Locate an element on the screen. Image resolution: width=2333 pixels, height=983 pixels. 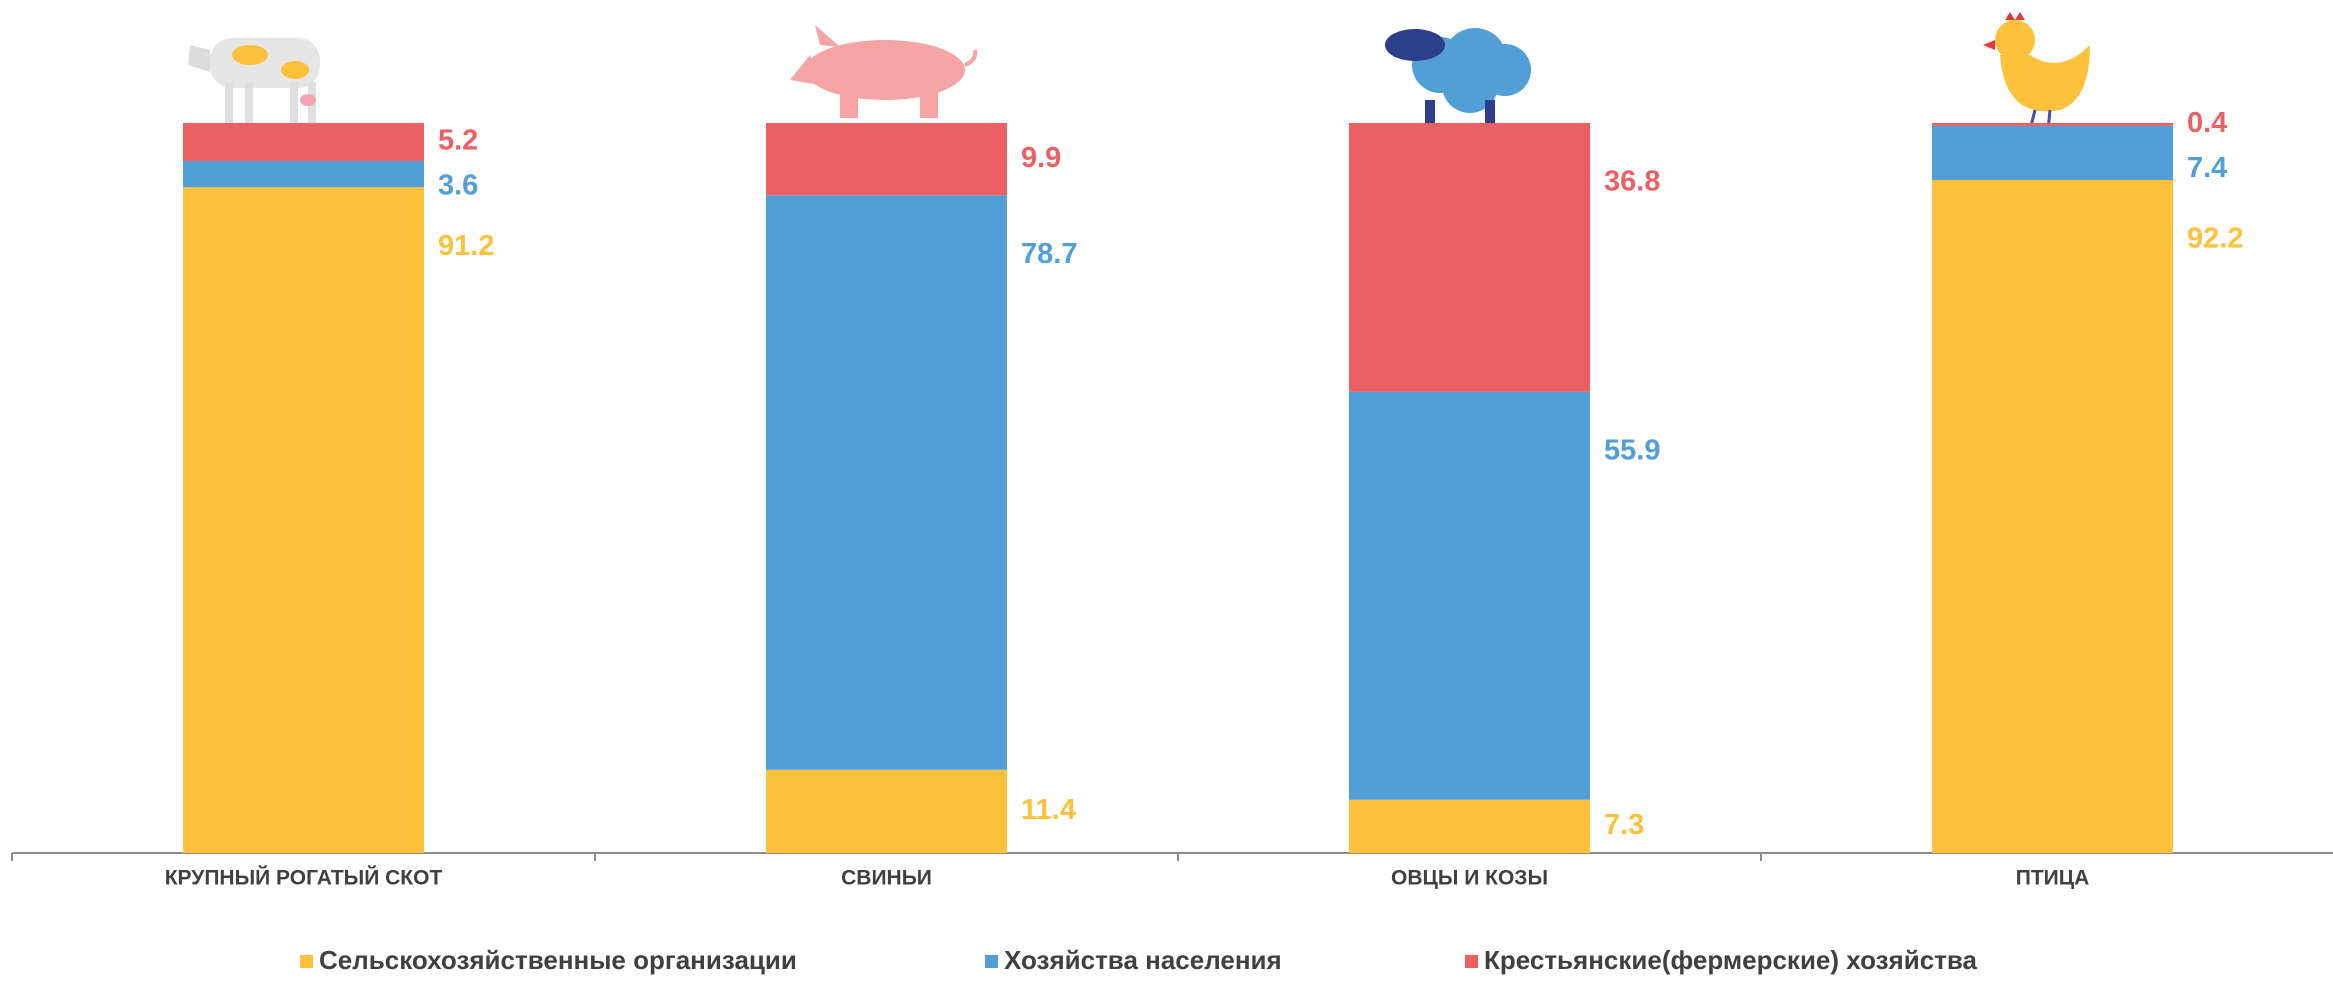
chicken-icon is located at coordinates (2036, 71).